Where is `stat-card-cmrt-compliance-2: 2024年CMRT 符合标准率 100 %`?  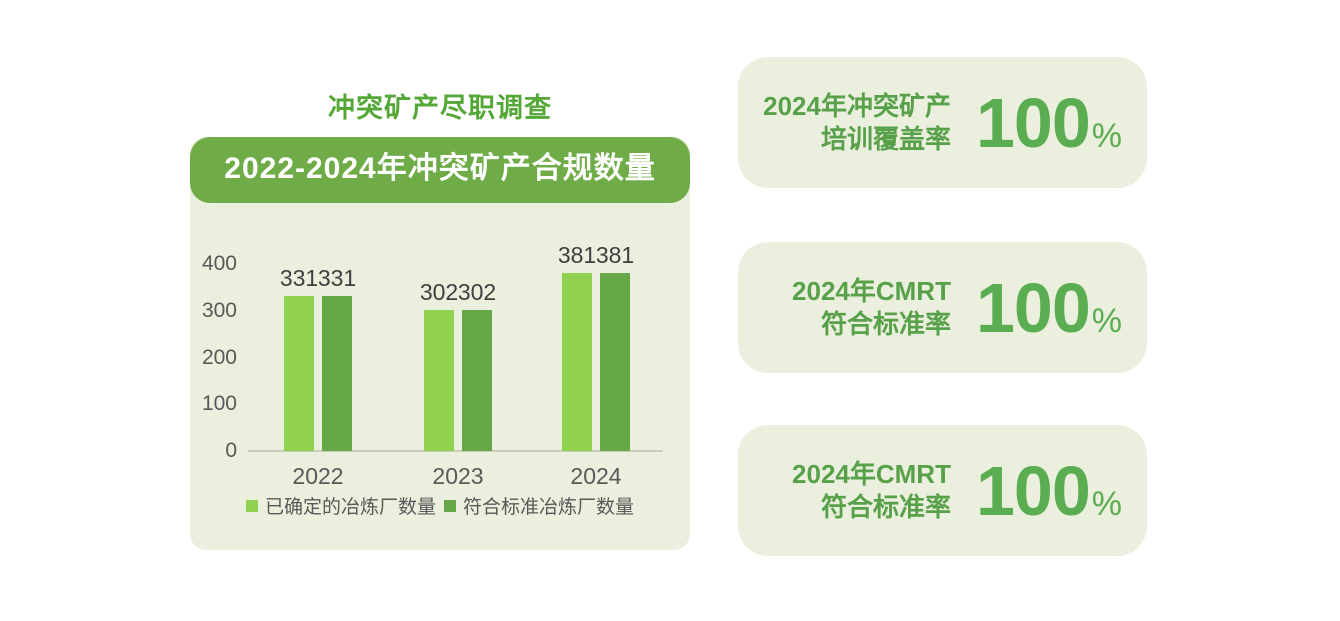 stat-card-cmrt-compliance-2: 2024年CMRT 符合标准率 100 % is located at coordinates (942, 490).